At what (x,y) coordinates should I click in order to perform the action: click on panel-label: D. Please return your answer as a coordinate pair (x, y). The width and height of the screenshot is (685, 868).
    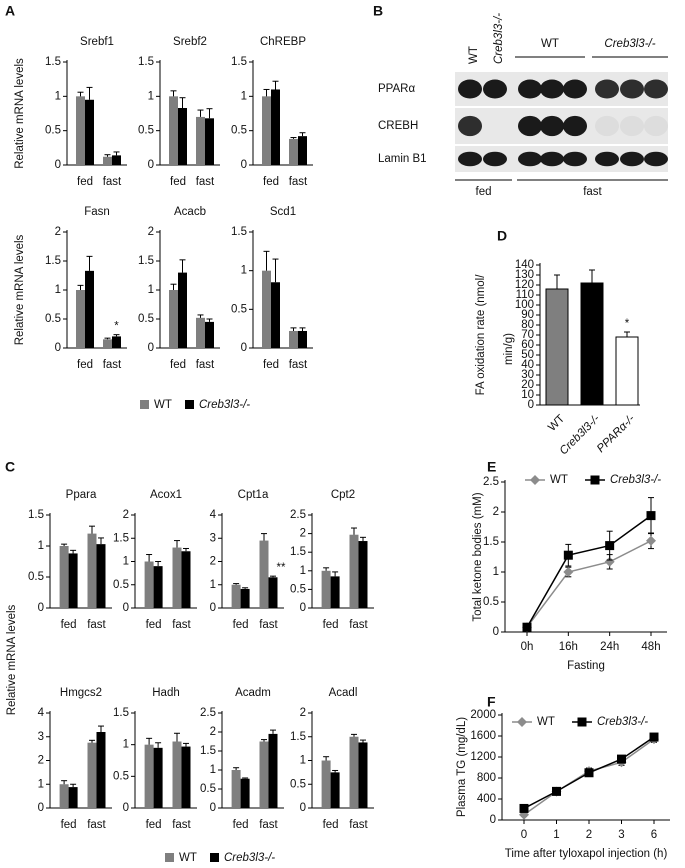
    Looking at the image, I should click on (502, 236).